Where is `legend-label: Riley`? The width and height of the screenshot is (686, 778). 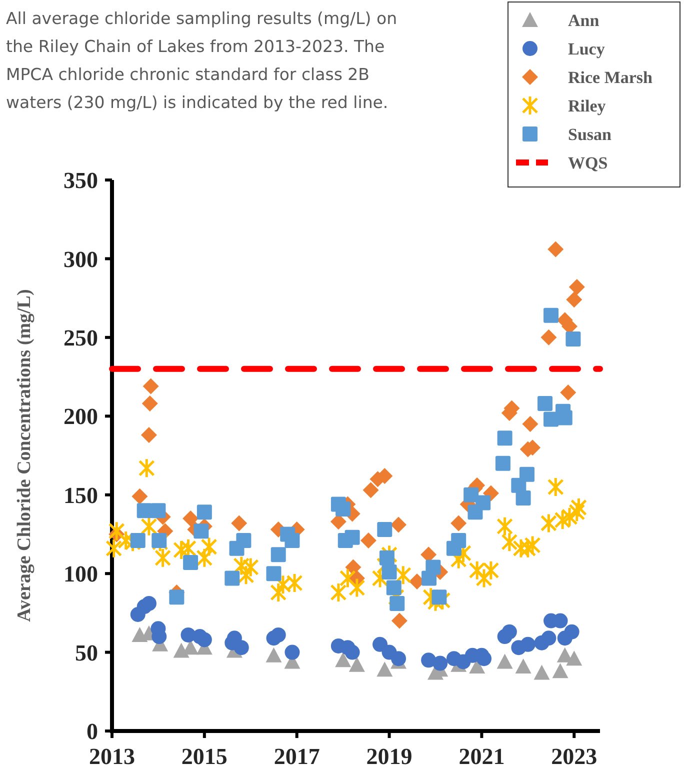
legend-label: Riley is located at coordinates (587, 106).